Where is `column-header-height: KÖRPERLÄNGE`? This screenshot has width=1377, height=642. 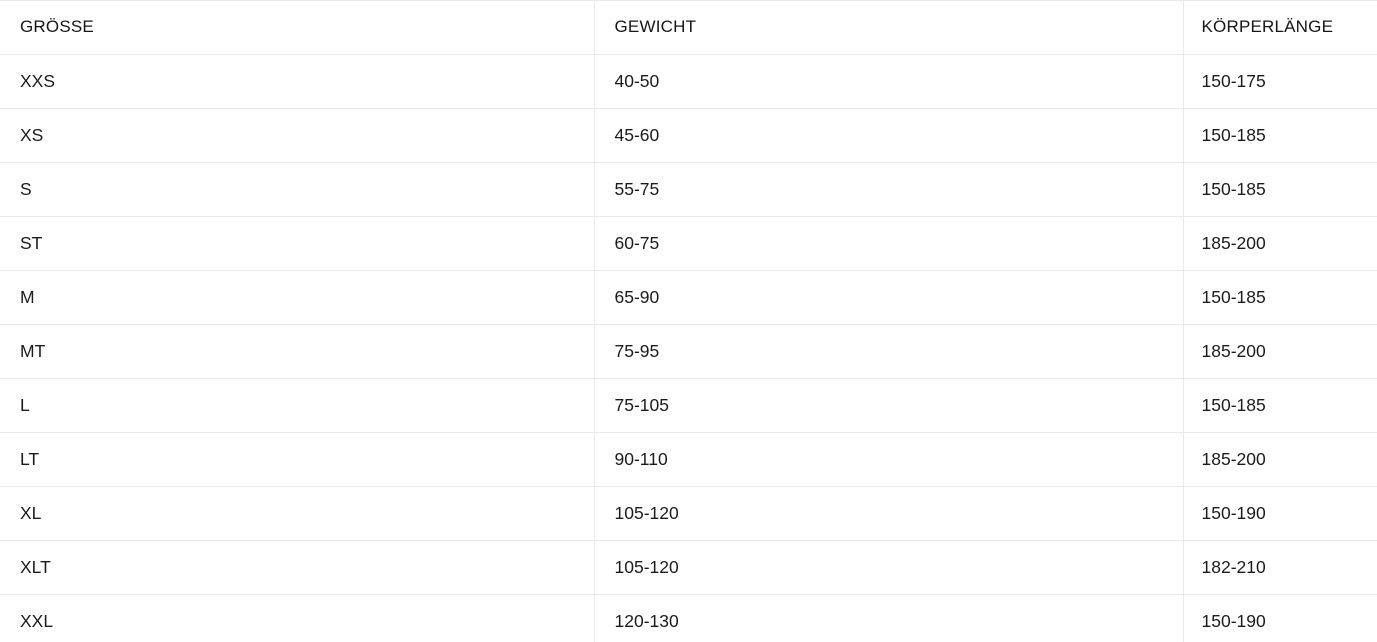
column-header-height: KÖRPERLÄNGE is located at coordinates (1280, 27).